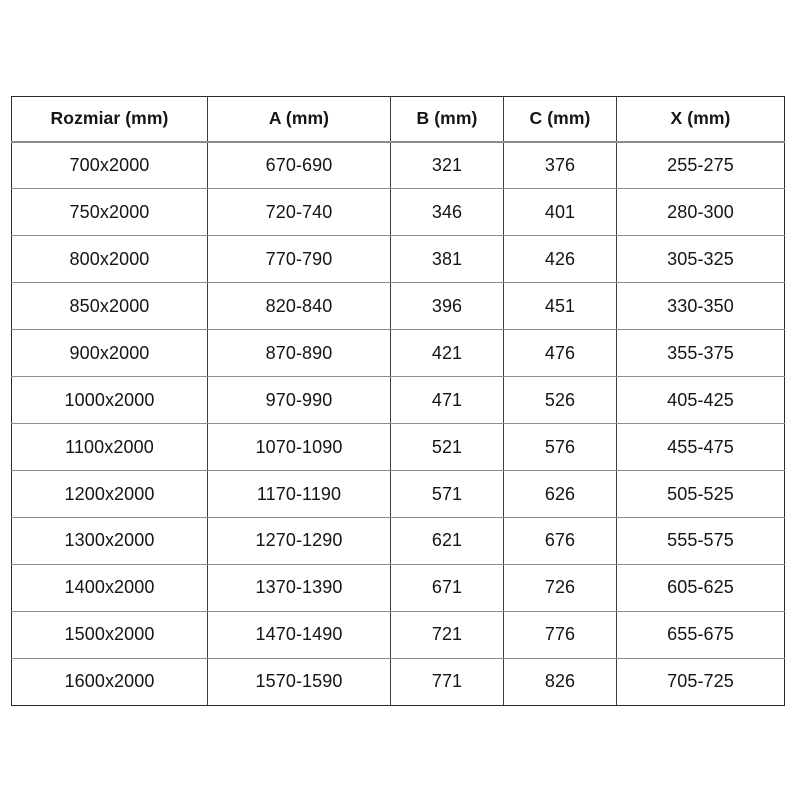  What do you see at coordinates (299, 634) in the screenshot?
I see `cell-a: 1470-1490` at bounding box center [299, 634].